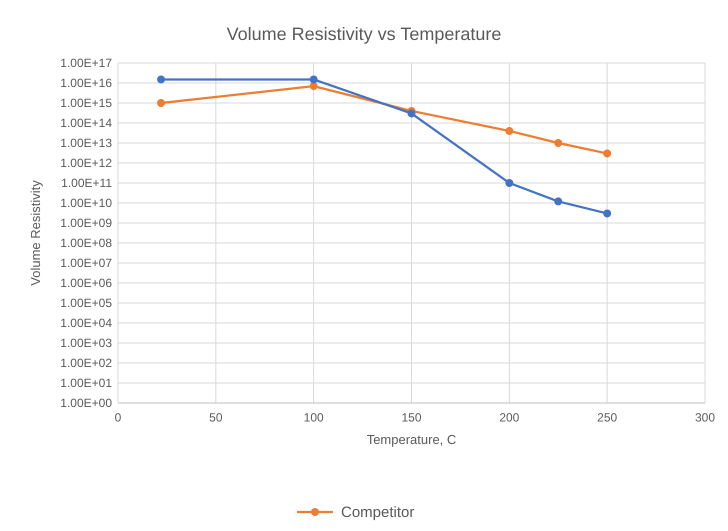 This screenshot has width=728, height=531. What do you see at coordinates (86, 203) in the screenshot?
I see `y-tick-label: 1.00E+10` at bounding box center [86, 203].